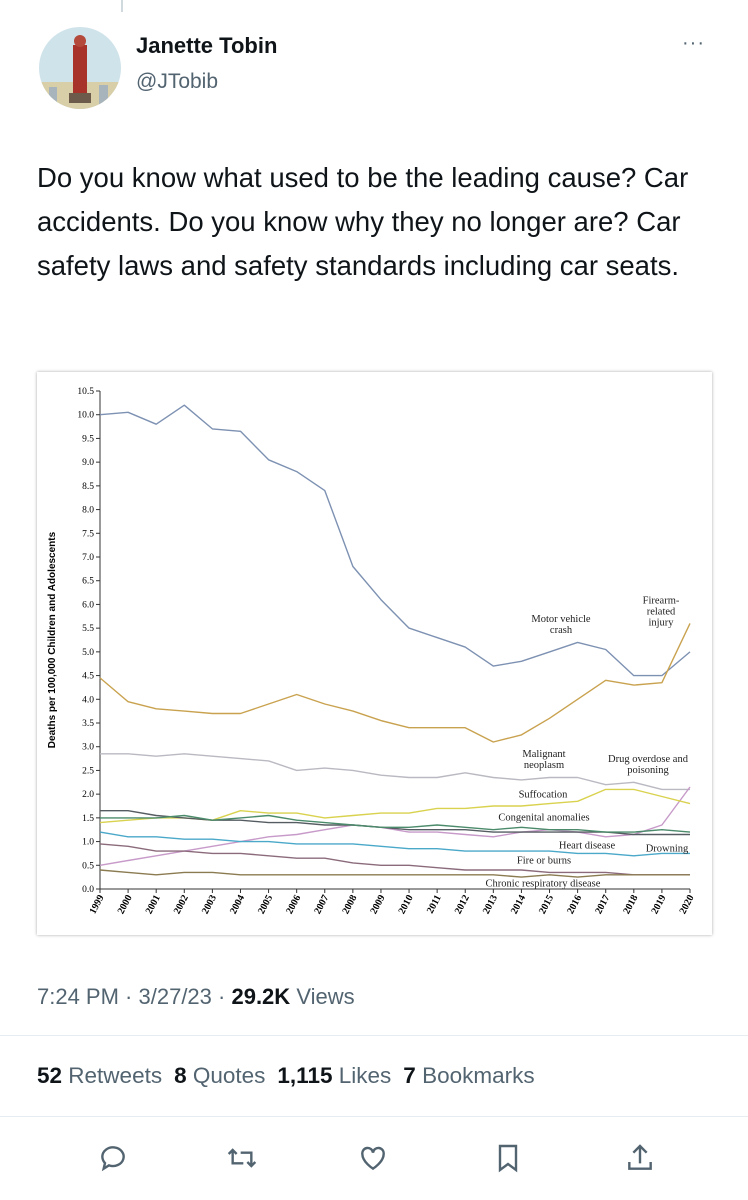 The width and height of the screenshot is (748, 1200). Describe the element at coordinates (508, 1158) in the screenshot. I see `bookmark-button` at that location.